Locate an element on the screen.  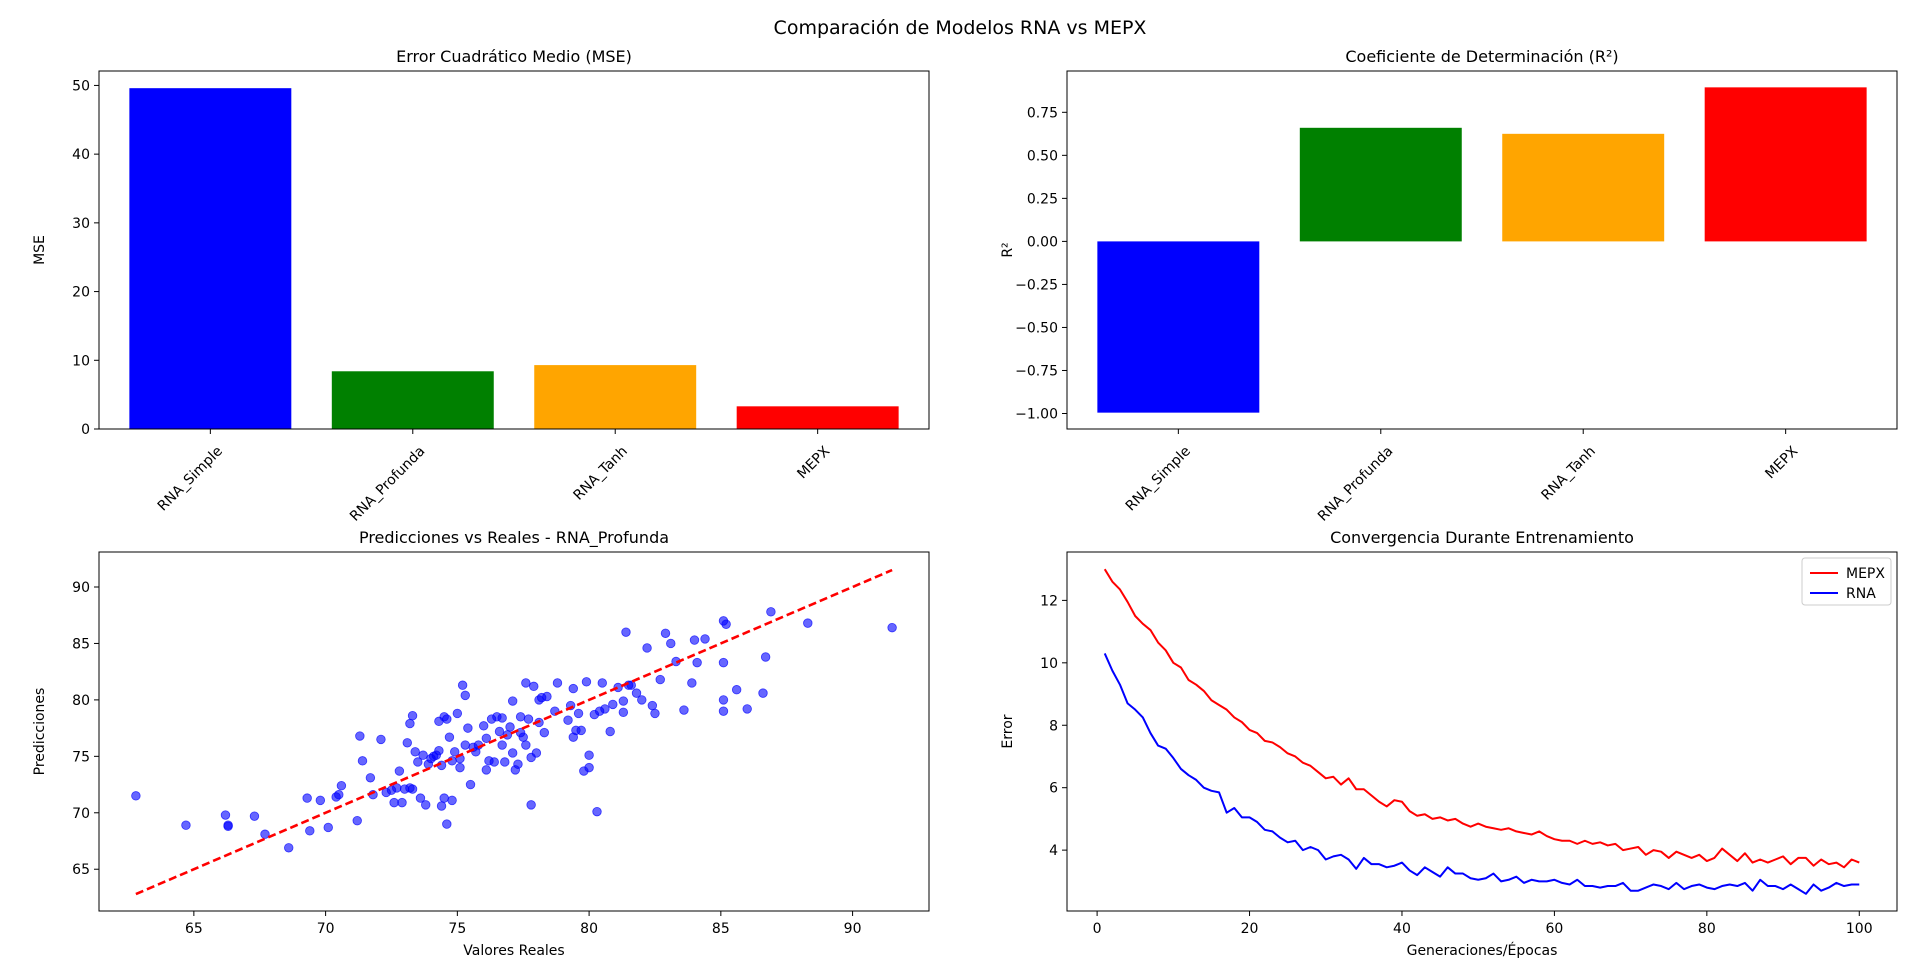
y-tick-label: −0.25 is located at coordinates (1036, 285).